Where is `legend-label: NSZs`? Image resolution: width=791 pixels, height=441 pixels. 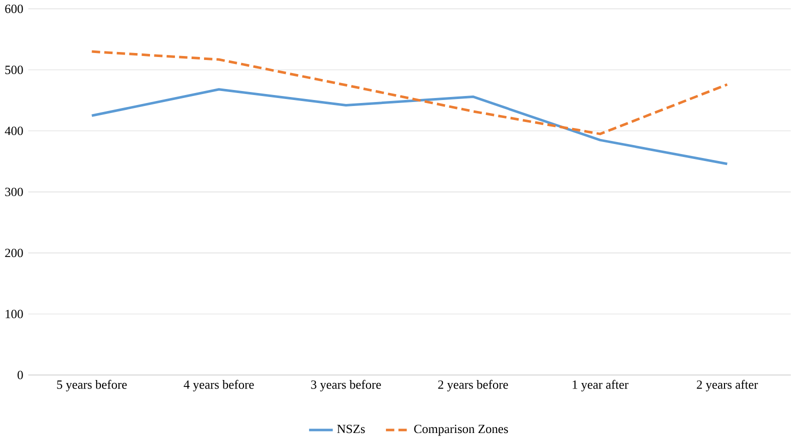 legend-label: NSZs is located at coordinates (351, 429).